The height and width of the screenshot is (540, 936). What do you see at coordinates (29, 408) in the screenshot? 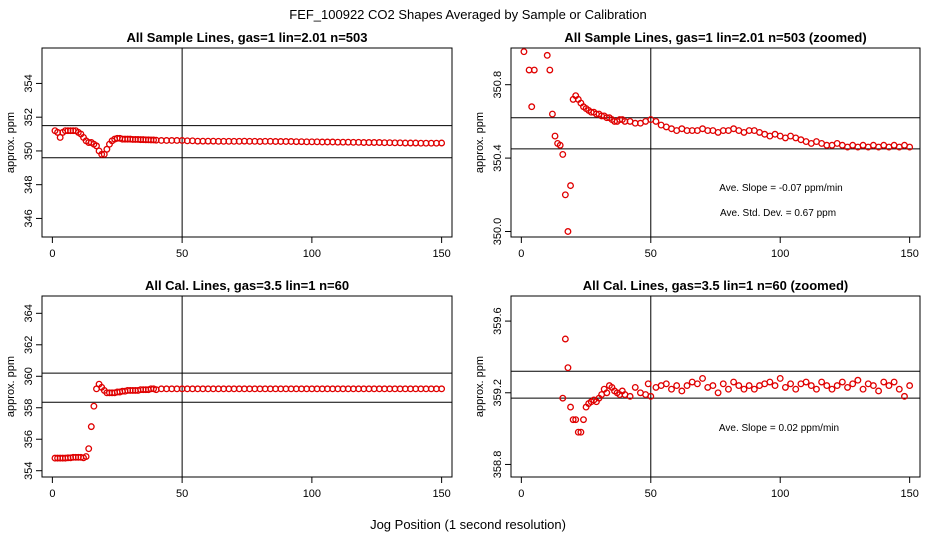
I see `y-tick-label: 358` at bounding box center [29, 408].